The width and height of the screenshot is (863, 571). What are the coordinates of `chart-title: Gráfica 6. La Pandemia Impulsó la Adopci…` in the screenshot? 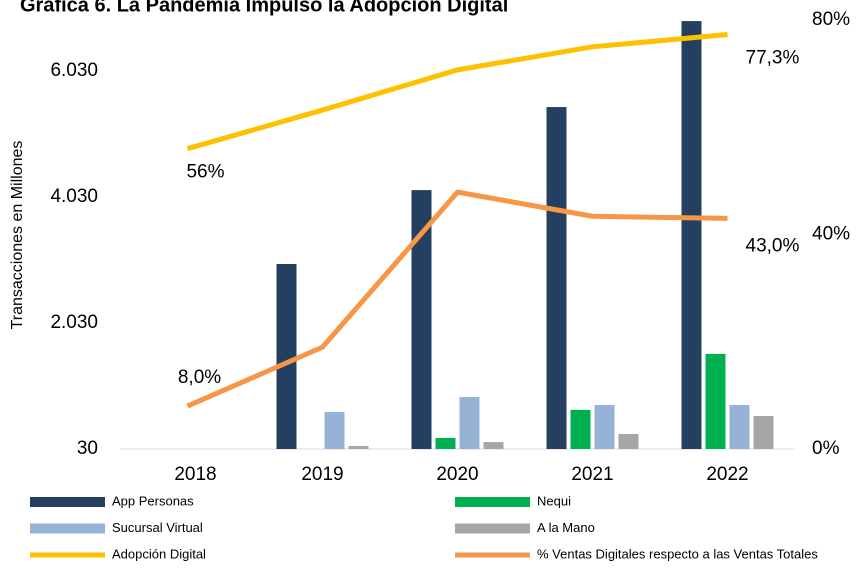 It's located at (264, 8).